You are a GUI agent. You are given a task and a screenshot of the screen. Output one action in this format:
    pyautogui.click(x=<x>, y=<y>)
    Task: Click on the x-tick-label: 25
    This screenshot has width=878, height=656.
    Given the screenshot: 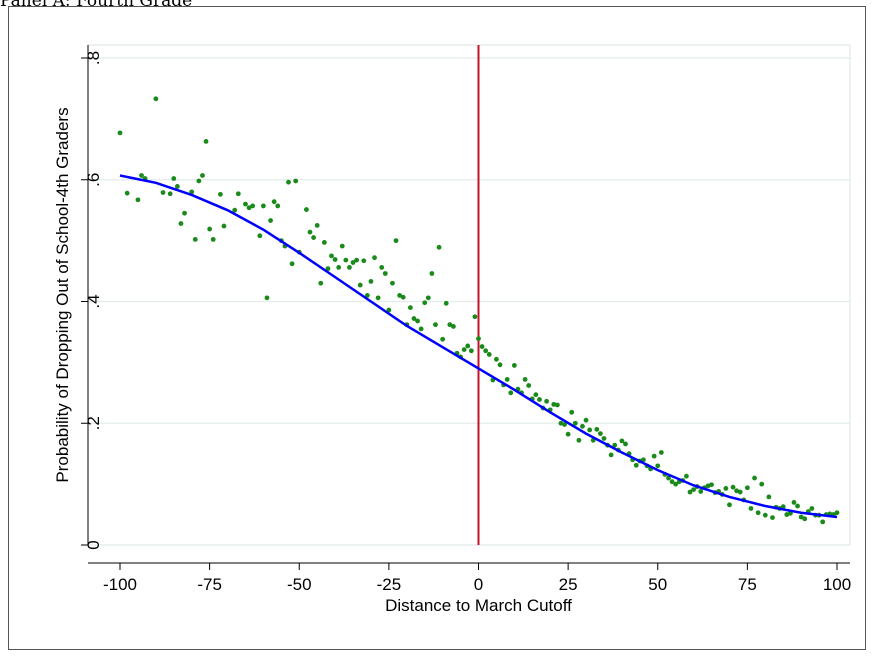 What is the action you would take?
    pyautogui.click(x=568, y=584)
    